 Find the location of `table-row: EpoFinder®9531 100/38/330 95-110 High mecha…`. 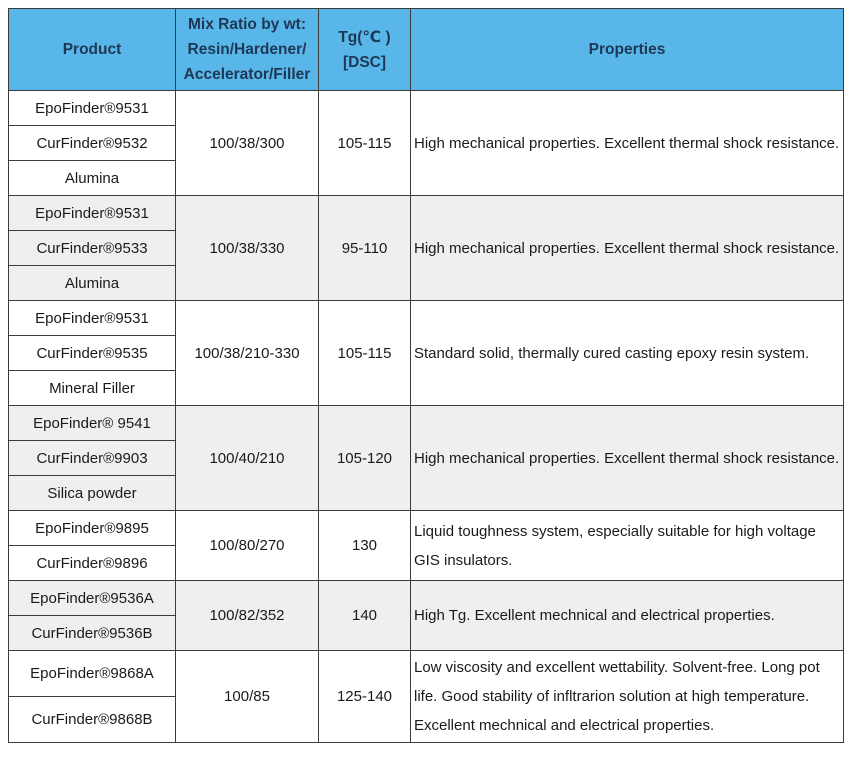

table-row: EpoFinder®9531 100/38/330 95-110 High mecha… is located at coordinates (426, 248).